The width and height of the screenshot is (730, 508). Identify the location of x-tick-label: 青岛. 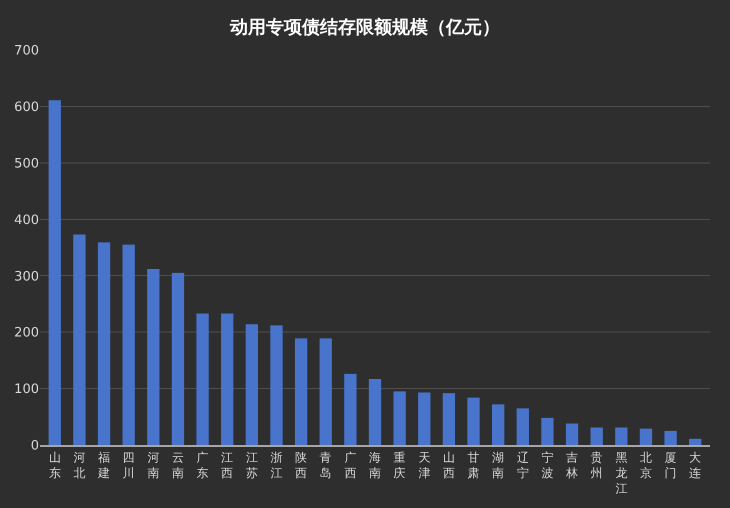
(326, 465).